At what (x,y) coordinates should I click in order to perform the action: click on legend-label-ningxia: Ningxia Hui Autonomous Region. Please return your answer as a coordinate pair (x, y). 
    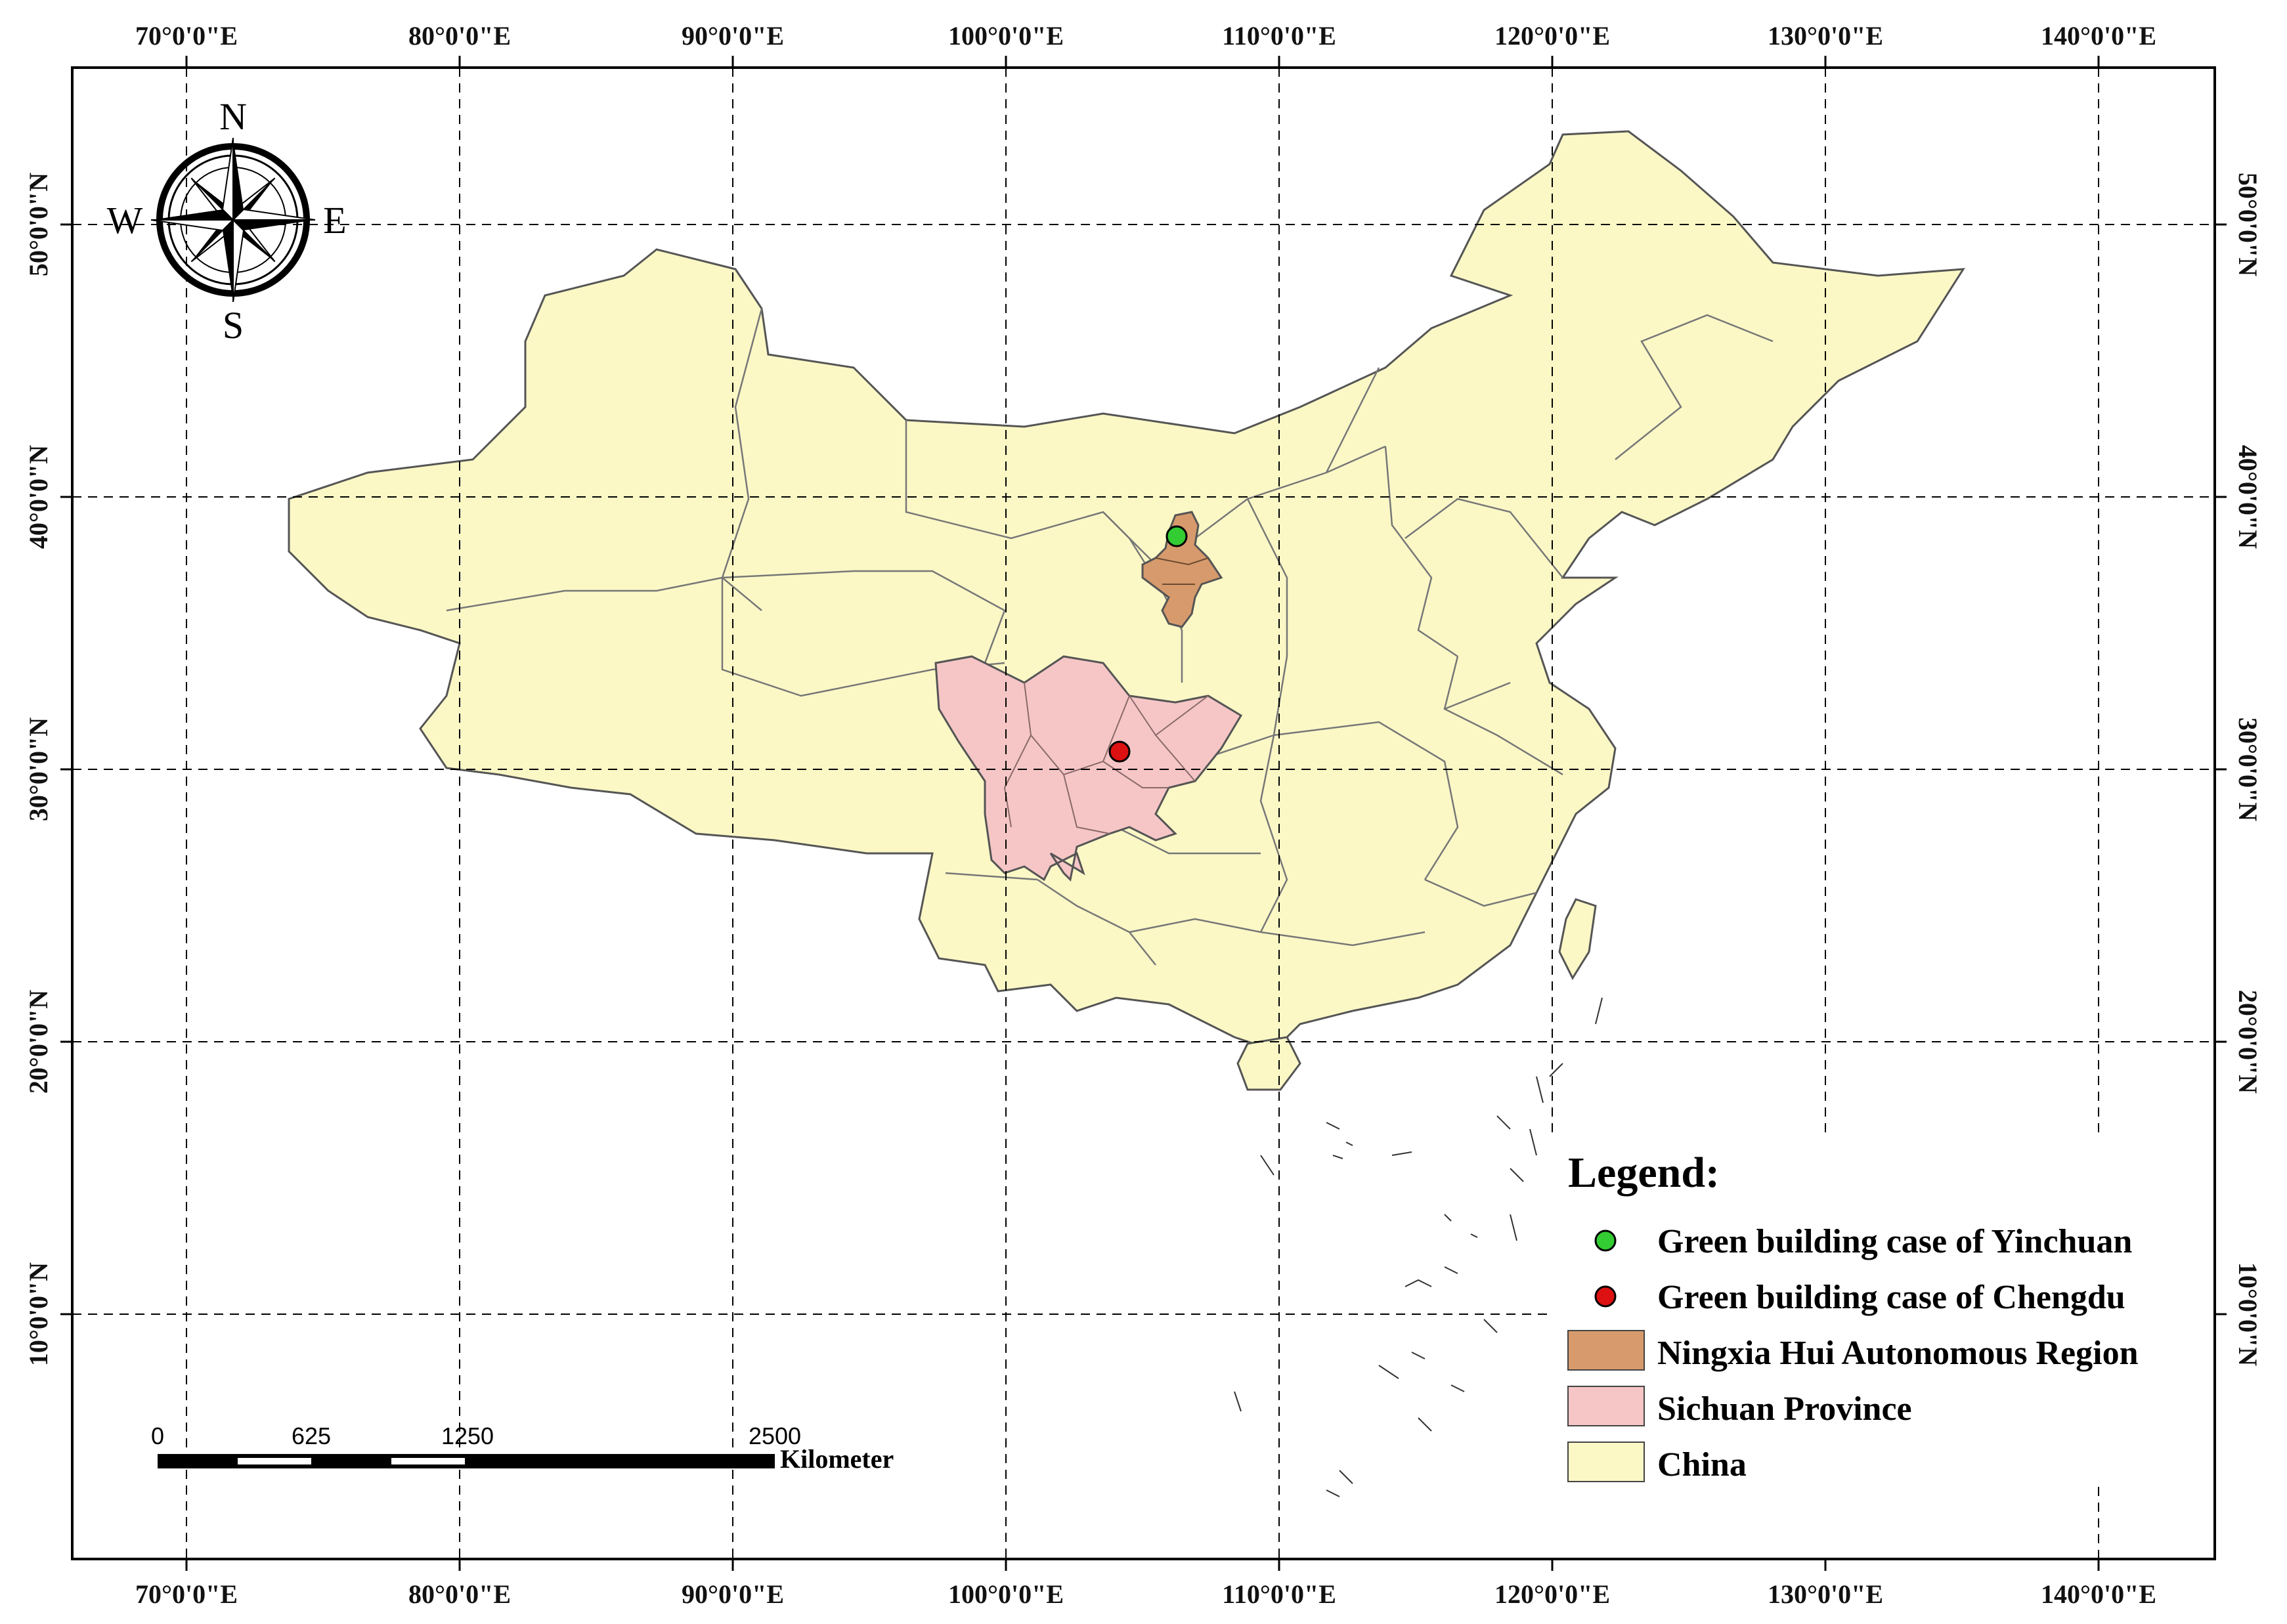
    Looking at the image, I should click on (1898, 1354).